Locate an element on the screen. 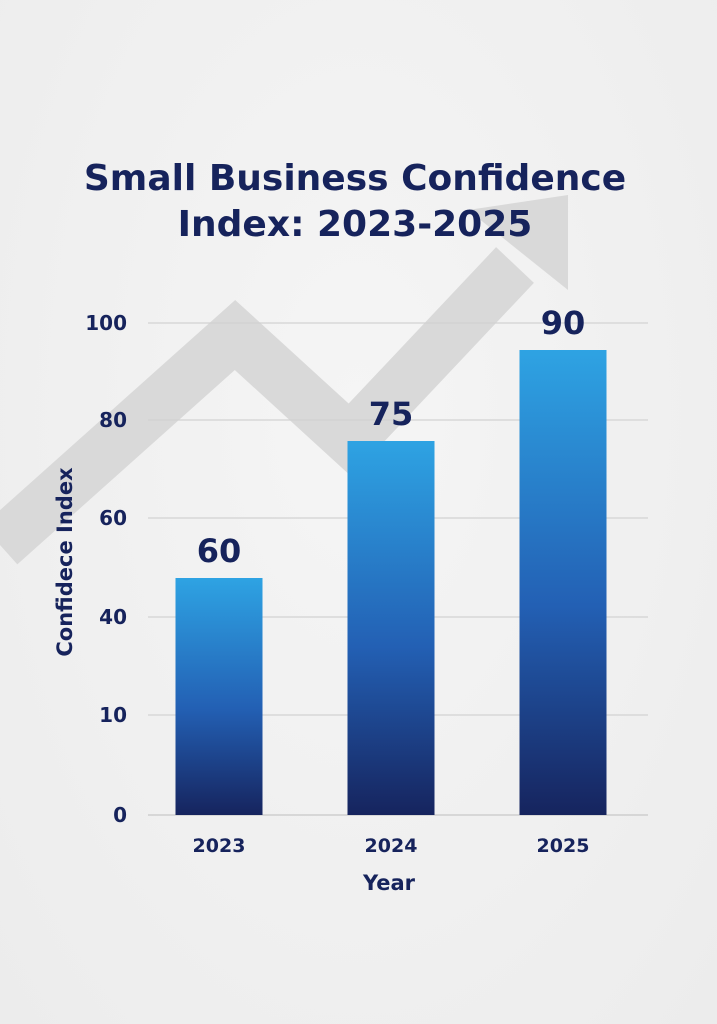 This screenshot has height=1024, width=717. data-label-2023: 60 is located at coordinates (219, 551).